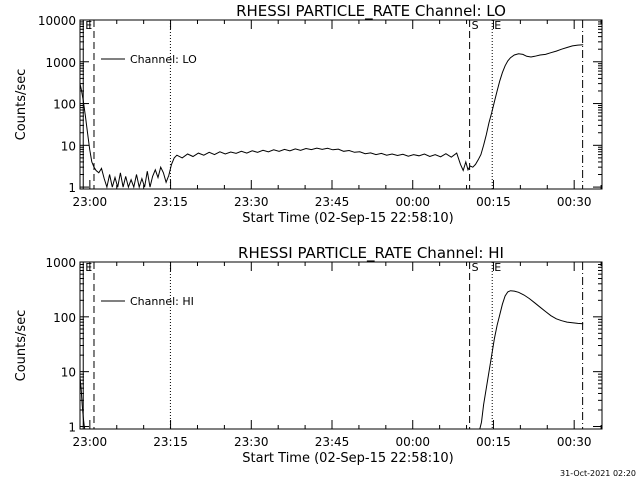  I want to click on chart-title: RHESSI PARTICLE_RATE Channel: HI, so click(371, 253).